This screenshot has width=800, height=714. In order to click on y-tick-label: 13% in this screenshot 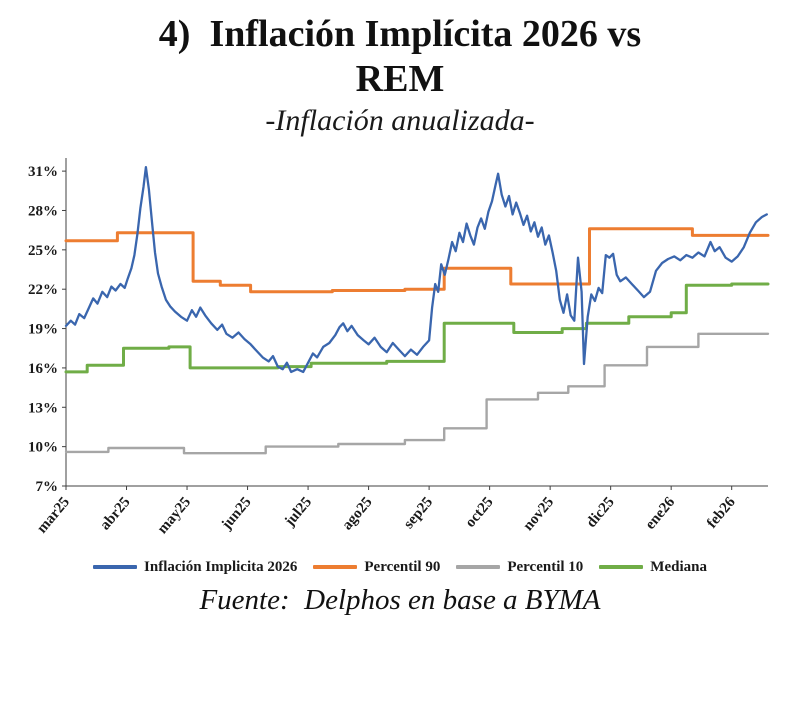, I will do `click(43, 408)`.